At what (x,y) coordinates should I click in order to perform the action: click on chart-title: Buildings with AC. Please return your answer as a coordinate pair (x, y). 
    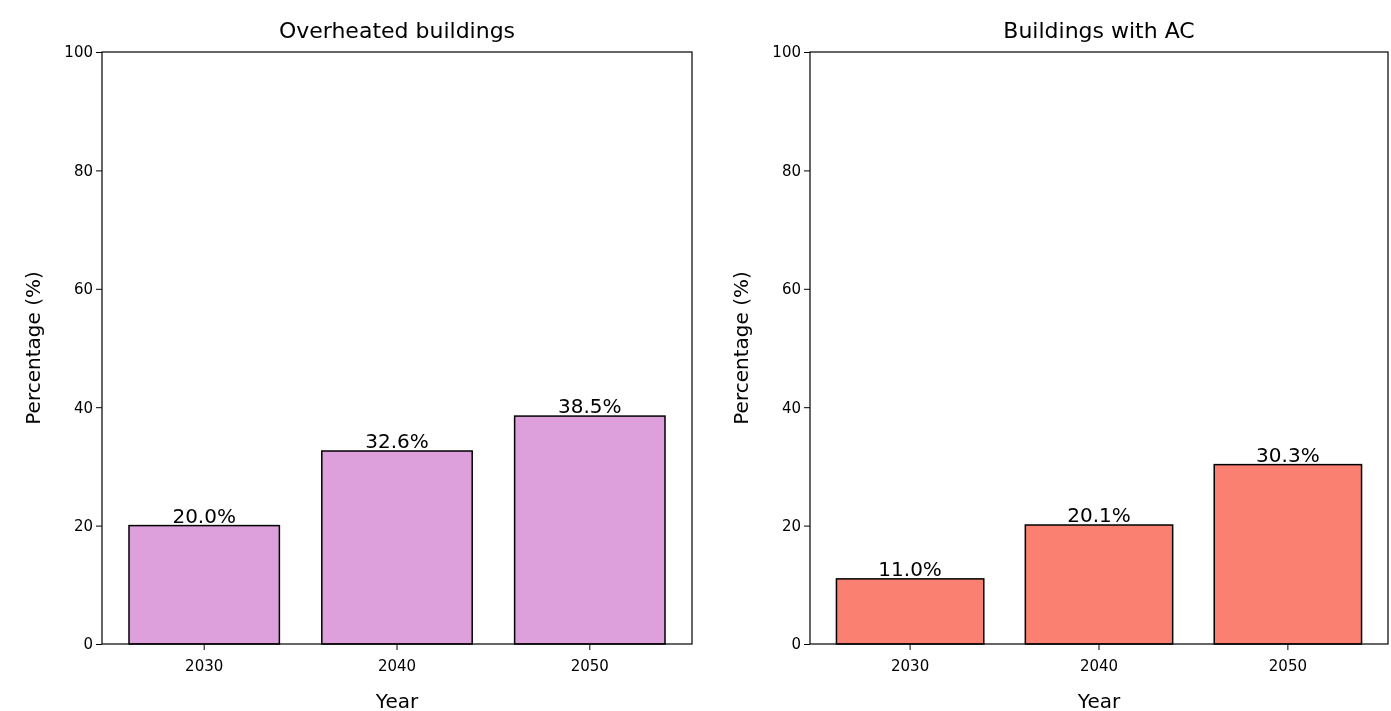
    Looking at the image, I should click on (1099, 30).